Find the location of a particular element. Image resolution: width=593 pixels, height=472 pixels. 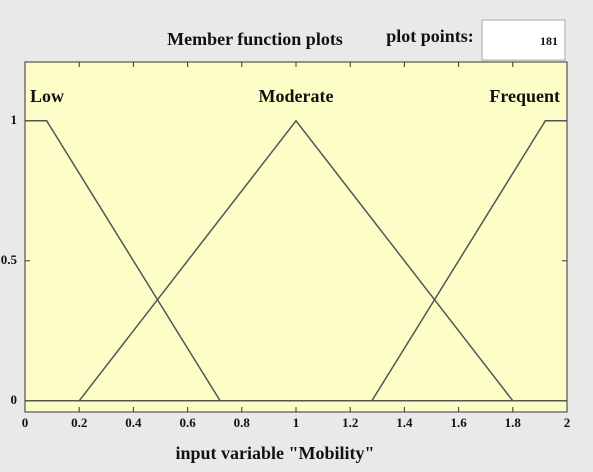

y-tick-label: 0.5 is located at coordinates (9, 259).